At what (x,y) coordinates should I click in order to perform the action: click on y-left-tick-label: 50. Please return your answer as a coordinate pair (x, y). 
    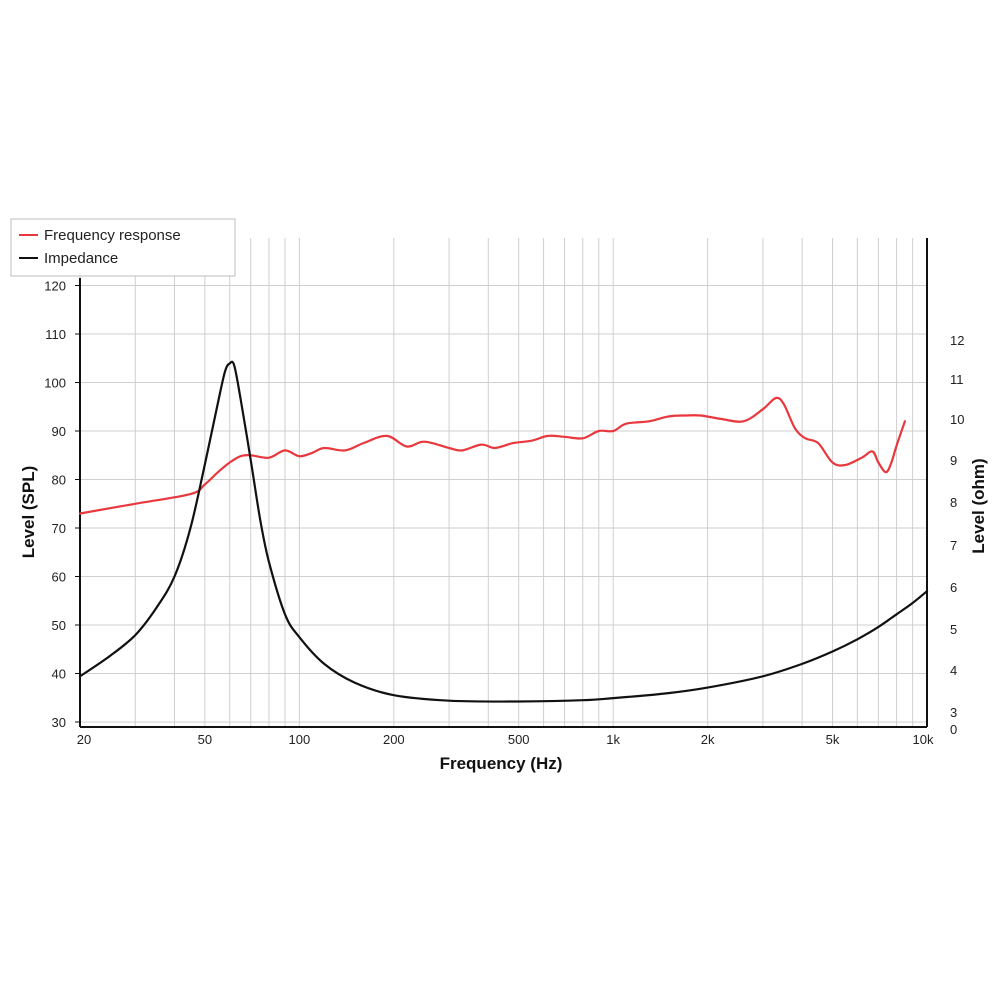
    Looking at the image, I should click on (59, 625).